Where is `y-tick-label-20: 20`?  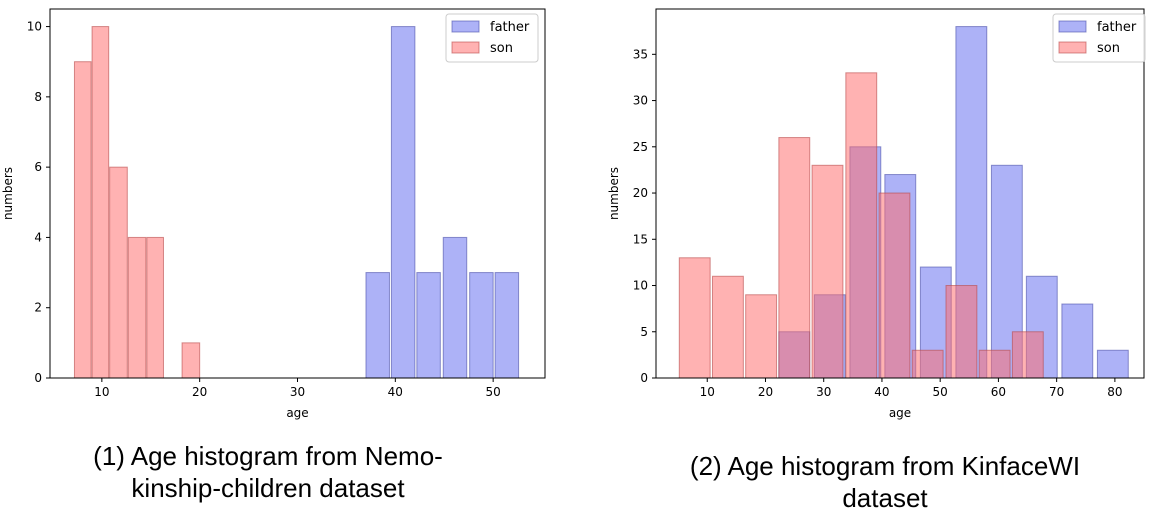
y-tick-label-20: 20 is located at coordinates (640, 193).